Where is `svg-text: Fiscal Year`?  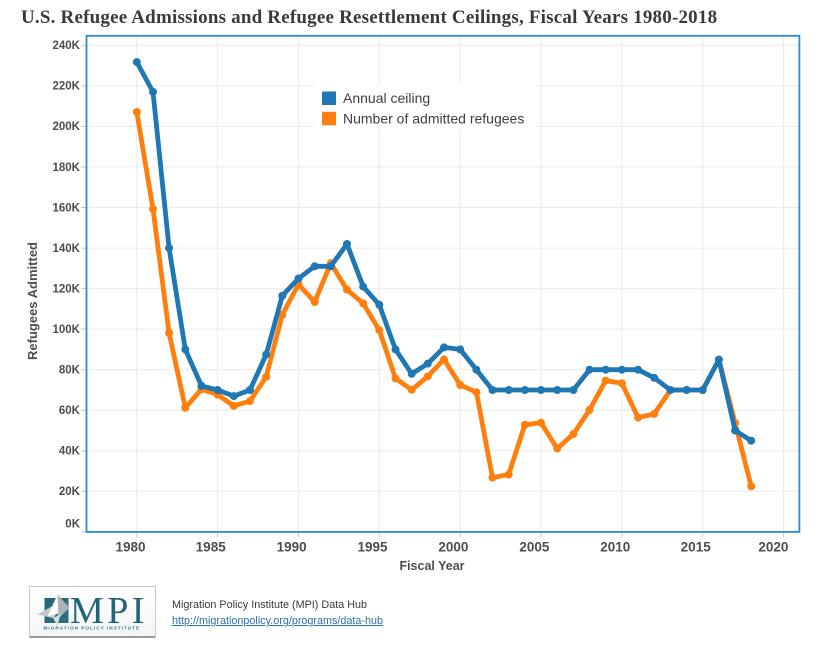 svg-text: Fiscal Year is located at coordinates (431, 566).